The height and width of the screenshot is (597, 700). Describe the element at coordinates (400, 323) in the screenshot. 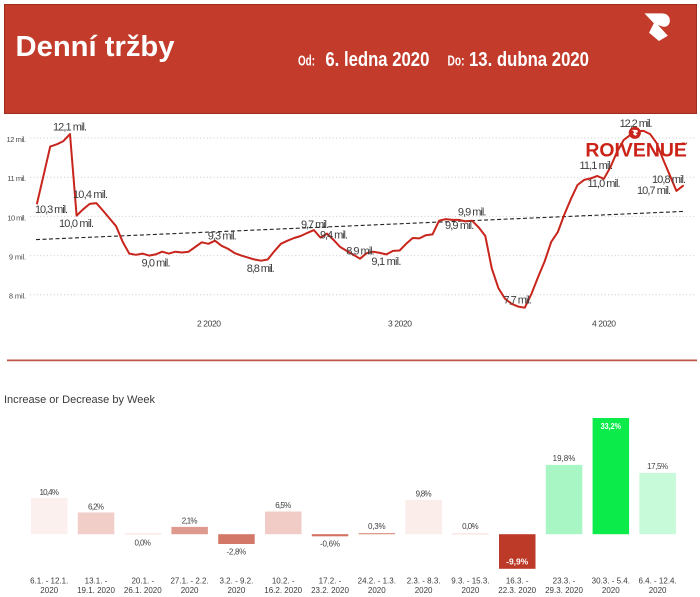

I see `svg-text: 3 2020` at that location.